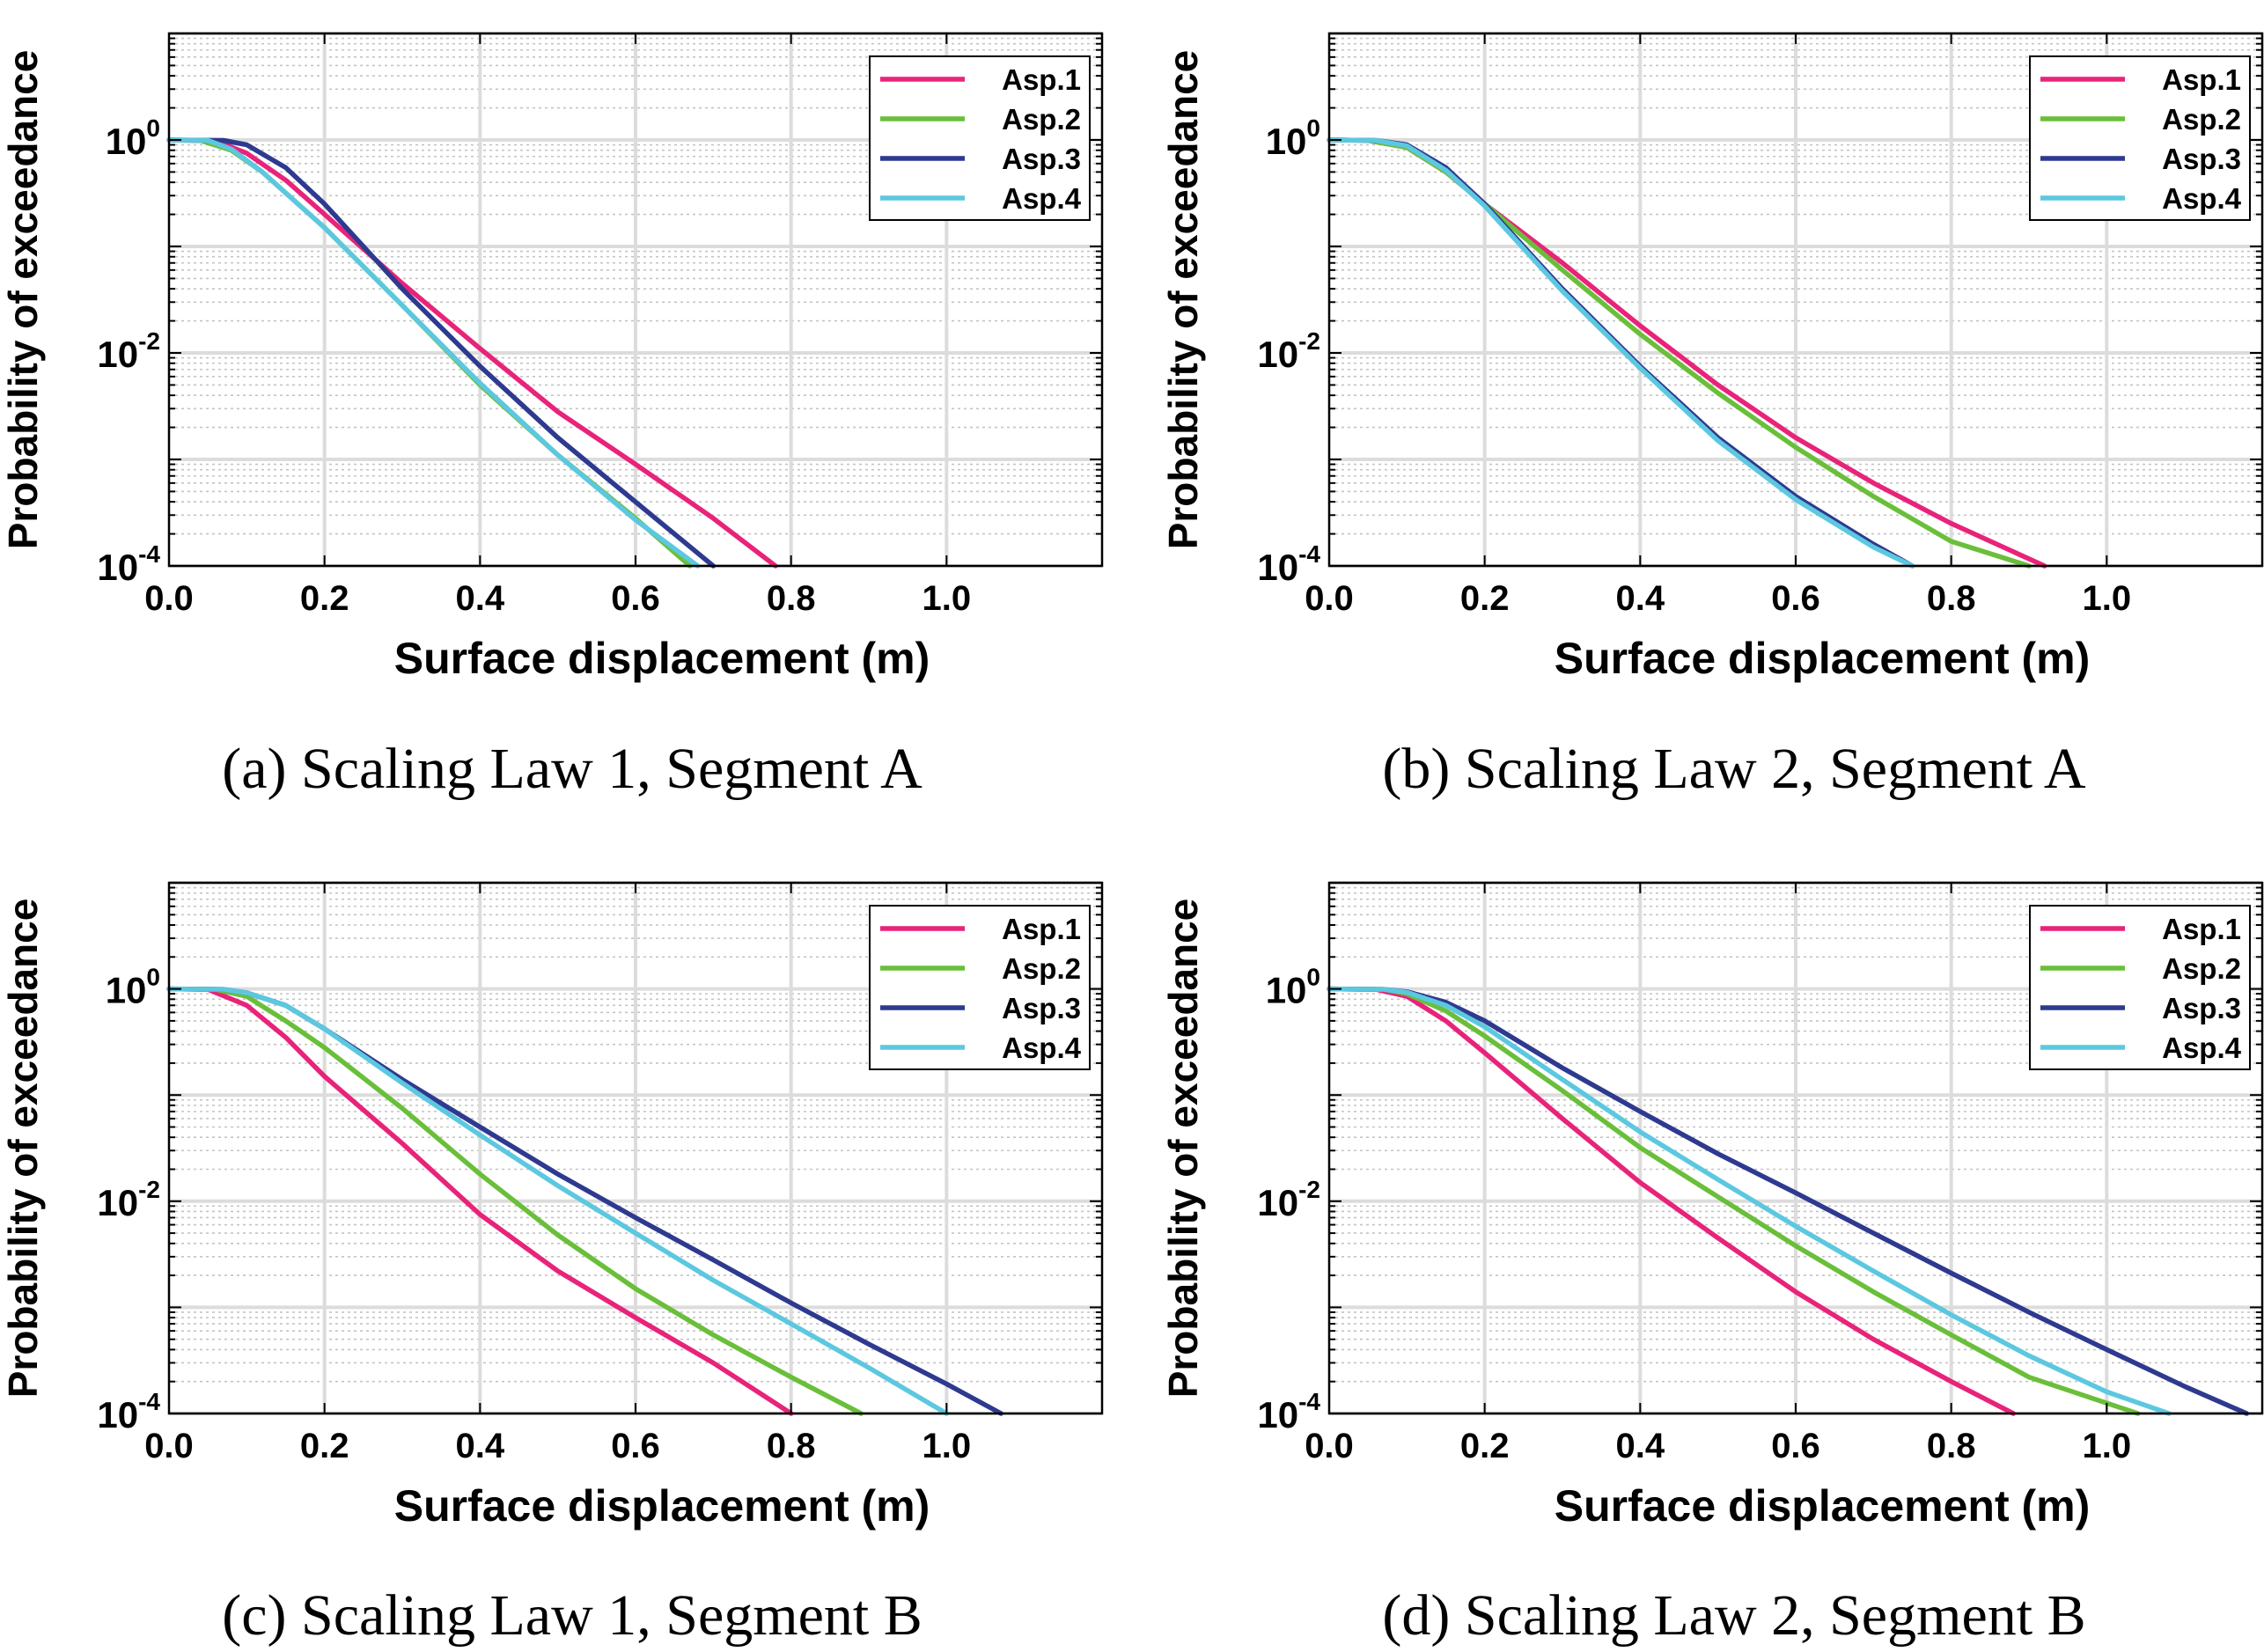  What do you see at coordinates (573, 769) in the screenshot?
I see `panel-caption: (a) Scaling Law 1, Segment A` at bounding box center [573, 769].